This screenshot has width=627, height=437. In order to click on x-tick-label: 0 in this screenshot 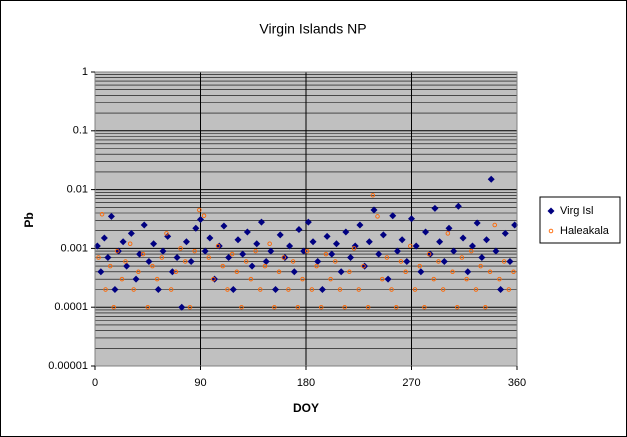, I will do `click(95, 383)`.